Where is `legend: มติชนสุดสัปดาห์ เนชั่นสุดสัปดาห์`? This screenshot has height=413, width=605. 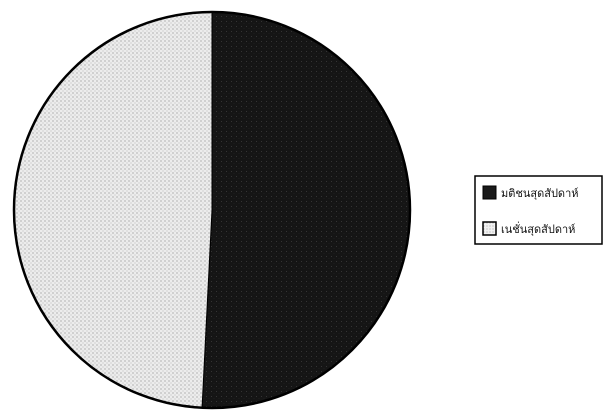 legend: มติชนสุดสัปดาห์ เนชั่นสุดสัปดาห์ is located at coordinates (538, 210).